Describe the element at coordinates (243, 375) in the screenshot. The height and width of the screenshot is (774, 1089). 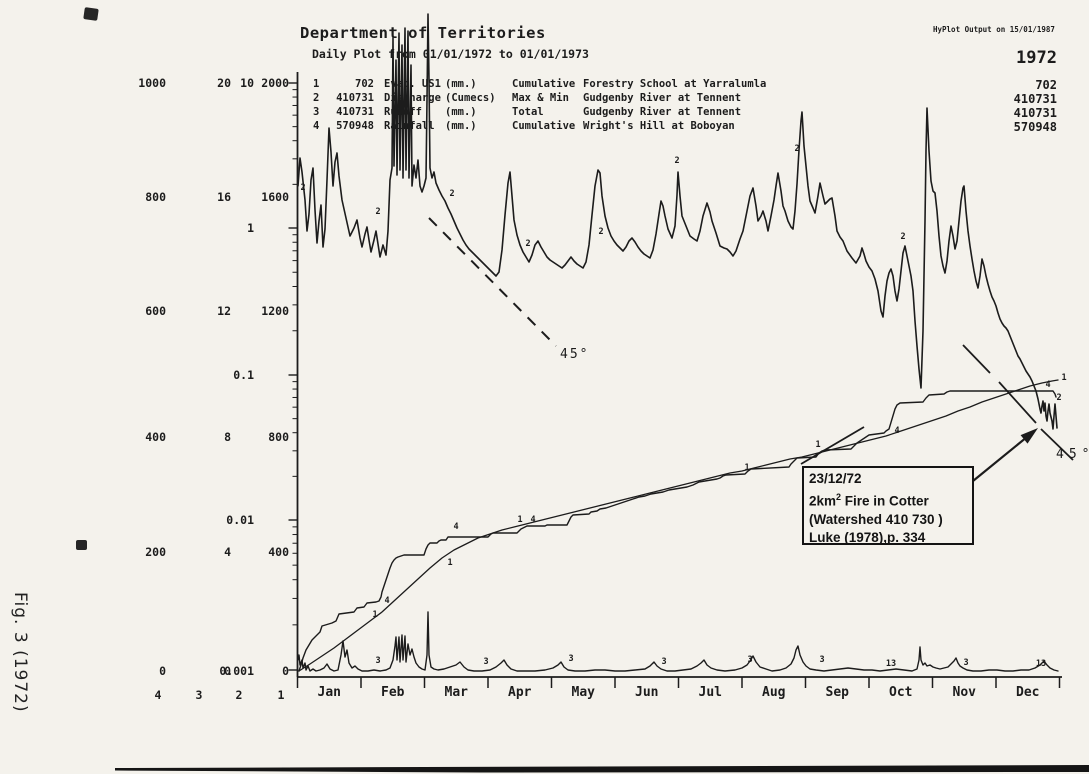
I see `y-axis-label: 0.1` at that location.